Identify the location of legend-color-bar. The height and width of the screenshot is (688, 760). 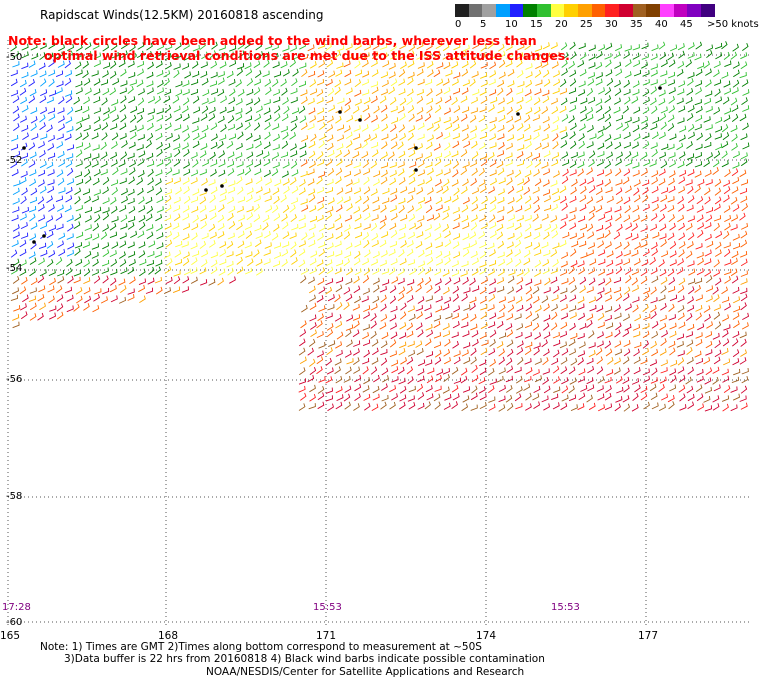
(585, 10).